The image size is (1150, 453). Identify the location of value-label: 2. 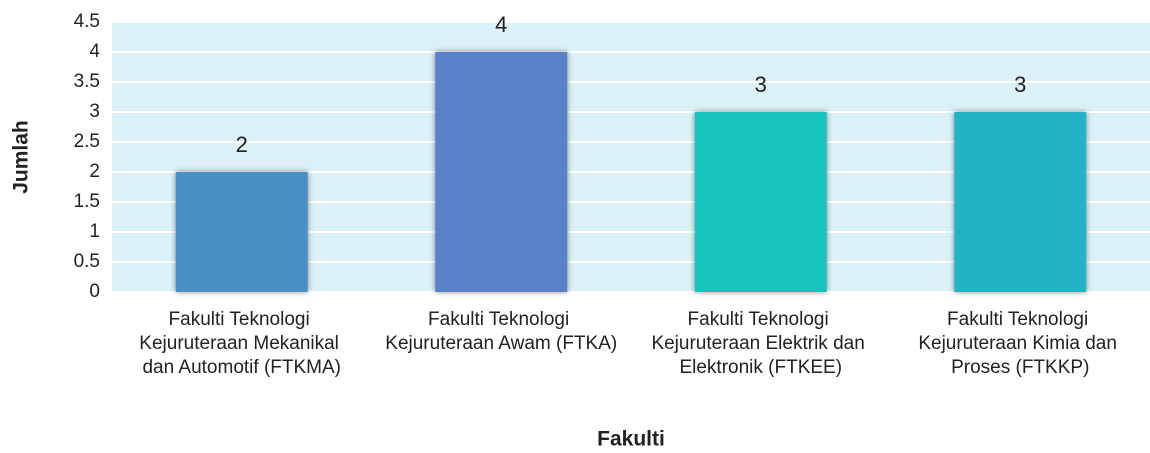
(242, 144).